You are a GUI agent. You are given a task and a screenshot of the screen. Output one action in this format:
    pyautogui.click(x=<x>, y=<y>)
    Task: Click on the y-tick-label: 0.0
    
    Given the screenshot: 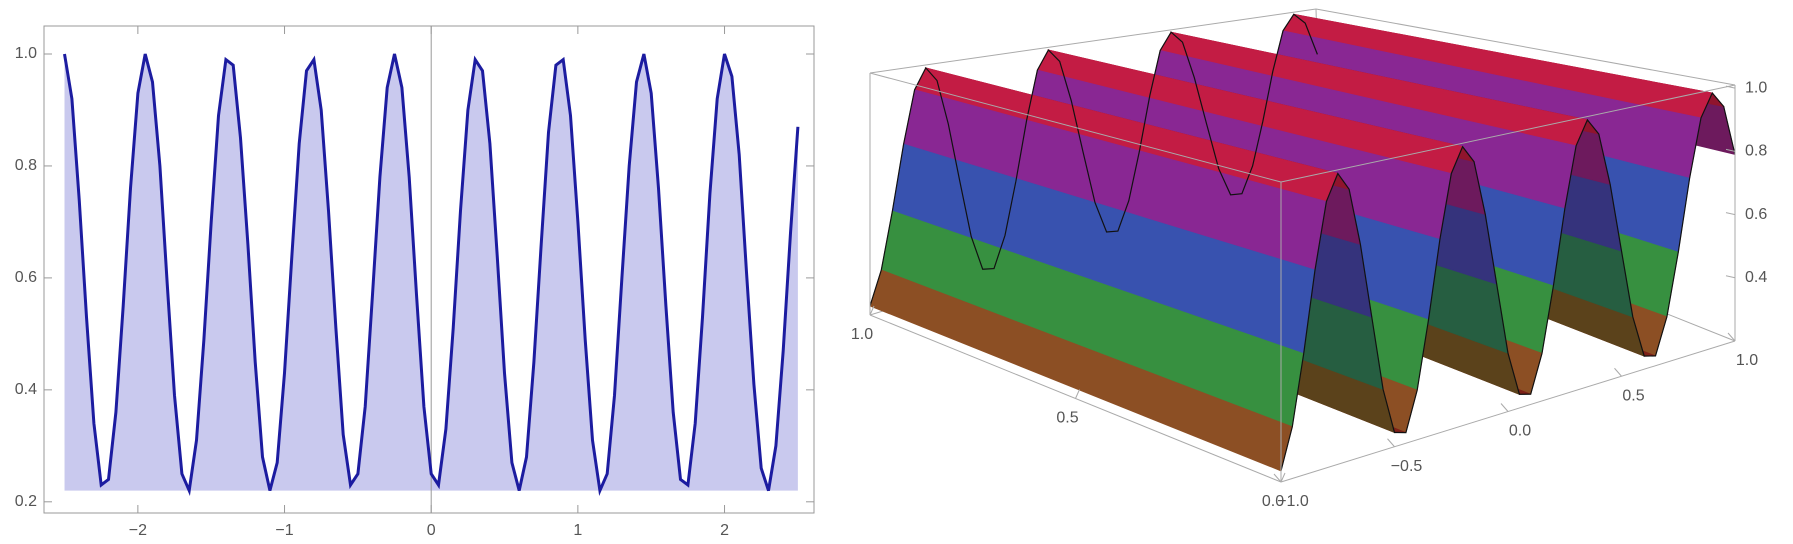 What is the action you would take?
    pyautogui.click(x=1520, y=431)
    